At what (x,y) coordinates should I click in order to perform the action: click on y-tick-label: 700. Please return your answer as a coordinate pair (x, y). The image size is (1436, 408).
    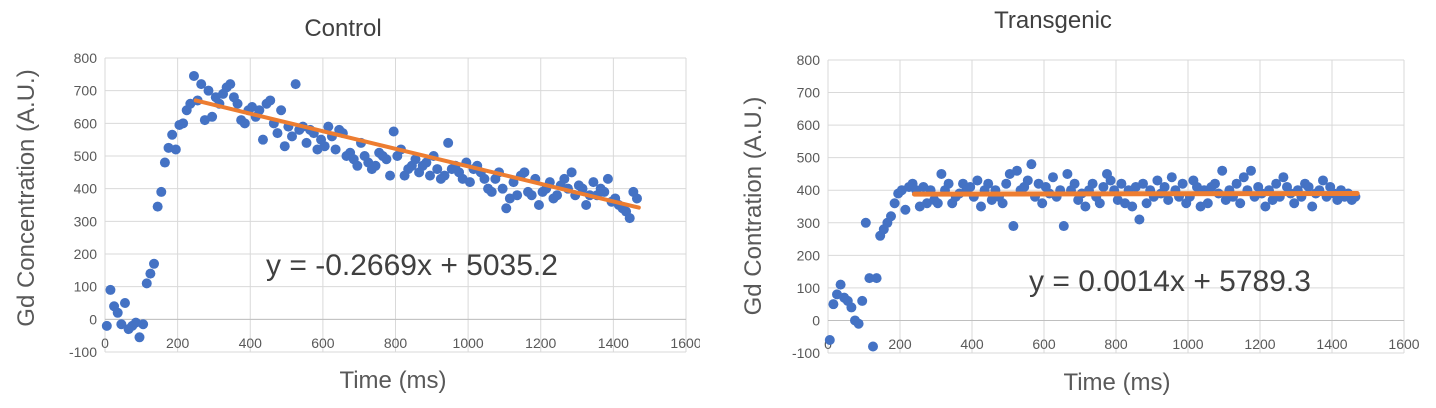
    Looking at the image, I should click on (86, 91).